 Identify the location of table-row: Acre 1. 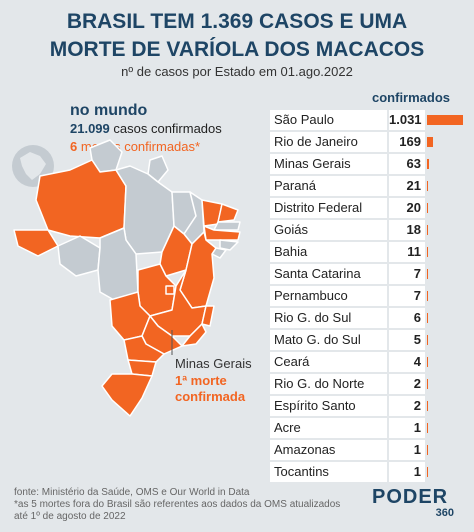
(363, 428).